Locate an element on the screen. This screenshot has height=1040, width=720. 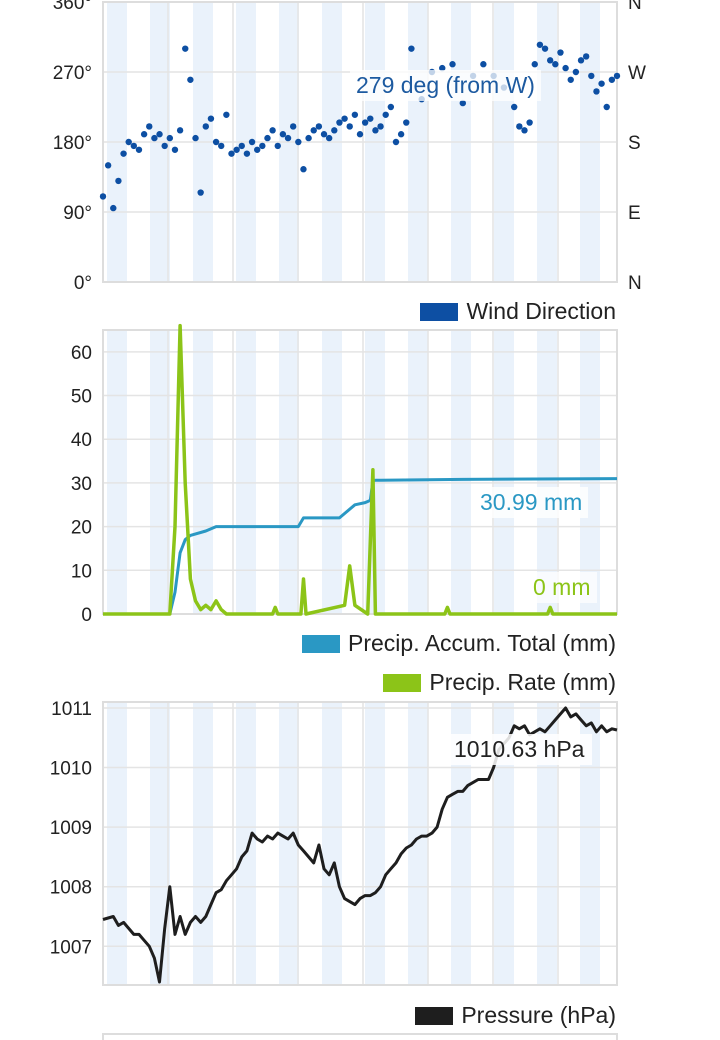
wind-ytick-right-label: S is located at coordinates (634, 143).